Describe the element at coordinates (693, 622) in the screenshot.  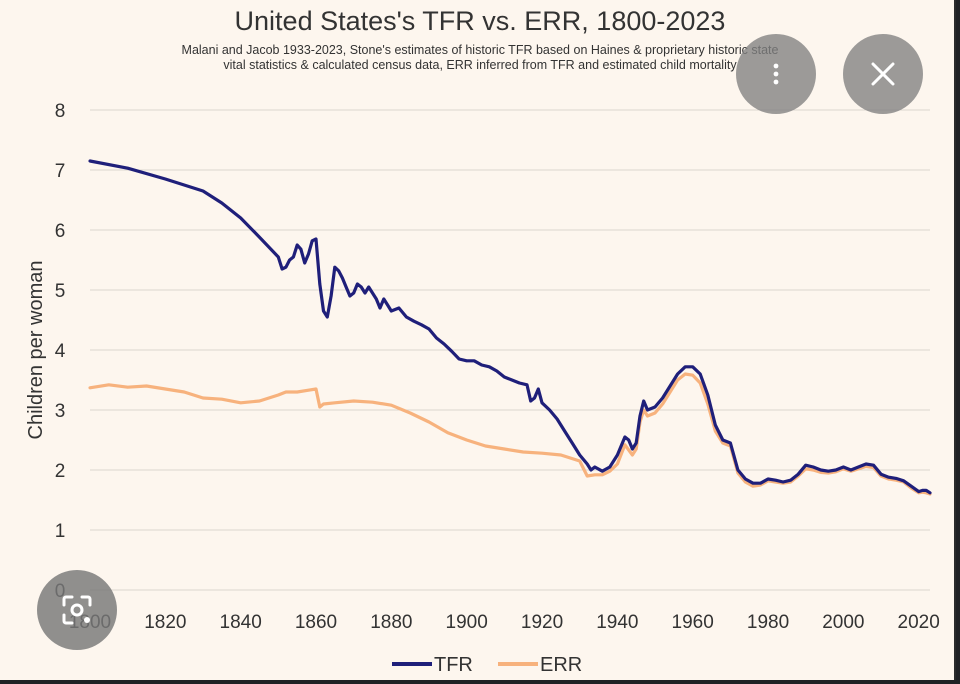
I see `x-tick-label: 1960` at that location.